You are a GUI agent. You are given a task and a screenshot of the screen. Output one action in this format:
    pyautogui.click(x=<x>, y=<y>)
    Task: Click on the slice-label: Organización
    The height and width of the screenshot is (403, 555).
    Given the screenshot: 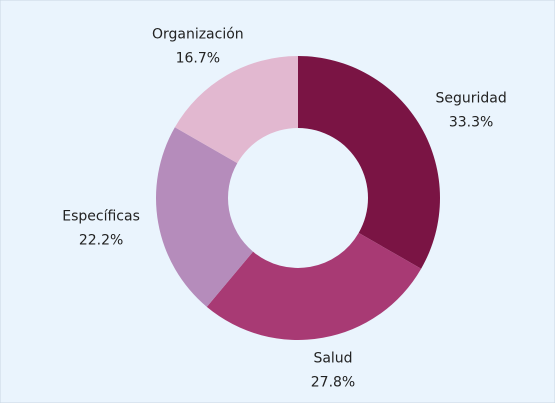 What is the action you would take?
    pyautogui.click(x=198, y=35)
    